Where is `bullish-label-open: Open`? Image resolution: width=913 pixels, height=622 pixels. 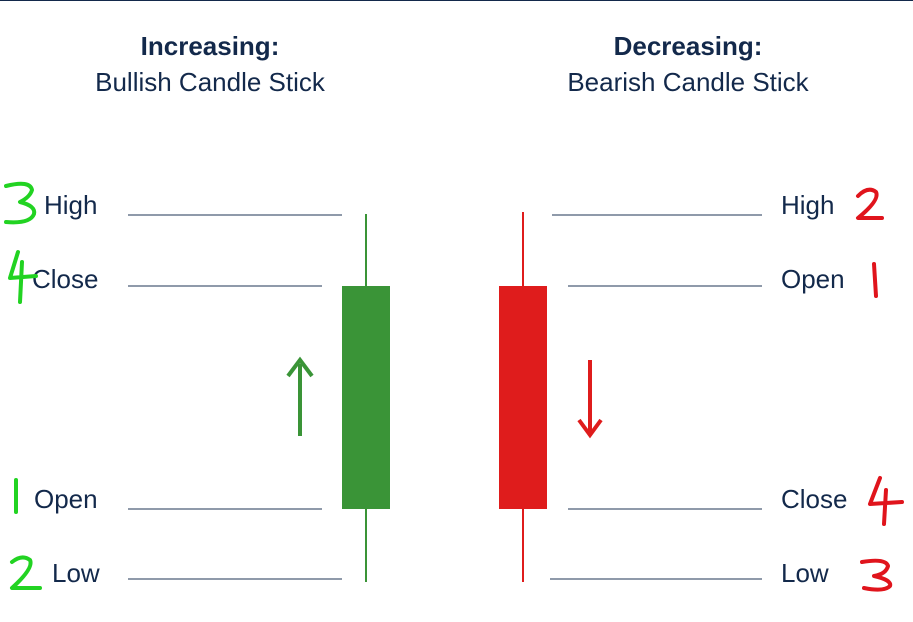
bullish-label-open: Open is located at coordinates (66, 499).